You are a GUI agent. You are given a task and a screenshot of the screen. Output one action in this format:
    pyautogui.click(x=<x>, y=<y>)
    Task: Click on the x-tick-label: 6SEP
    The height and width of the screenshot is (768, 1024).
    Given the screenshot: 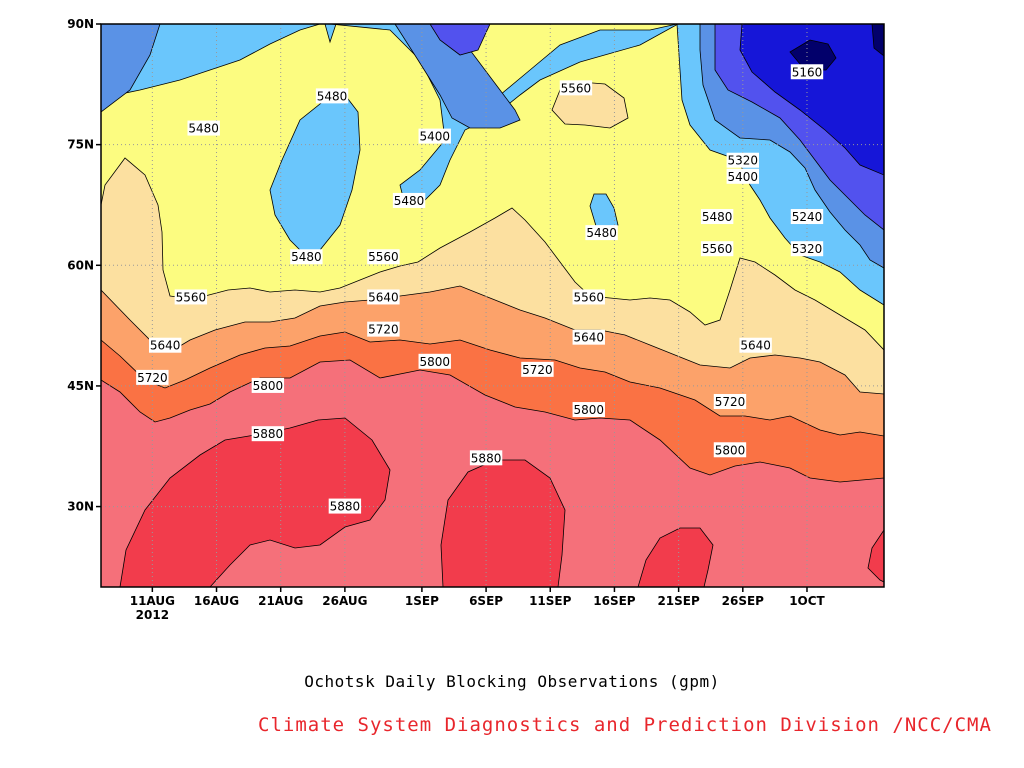 What is the action you would take?
    pyautogui.click(x=486, y=601)
    